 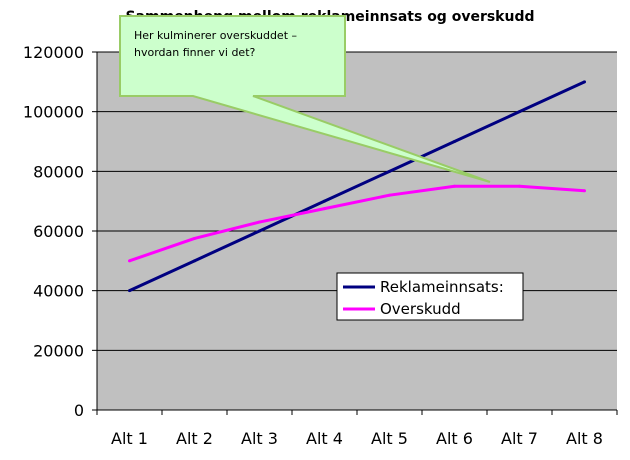 What do you see at coordinates (420, 309) in the screenshot?
I see `legend-label-overskudd: Overskudd` at bounding box center [420, 309].